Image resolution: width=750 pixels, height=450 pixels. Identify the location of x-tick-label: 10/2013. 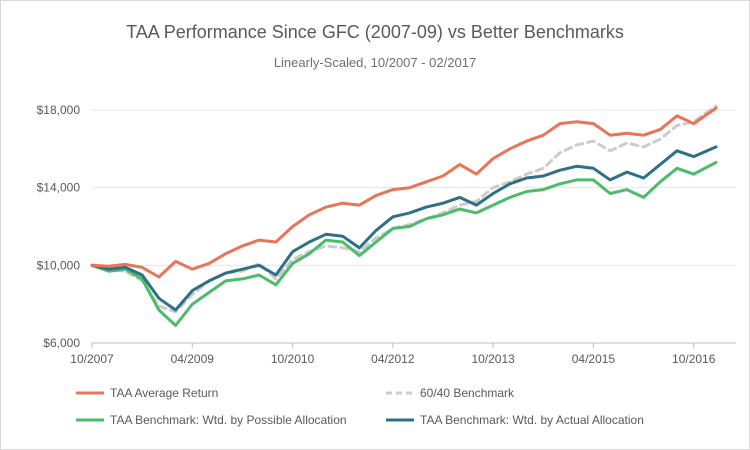
(493, 359).